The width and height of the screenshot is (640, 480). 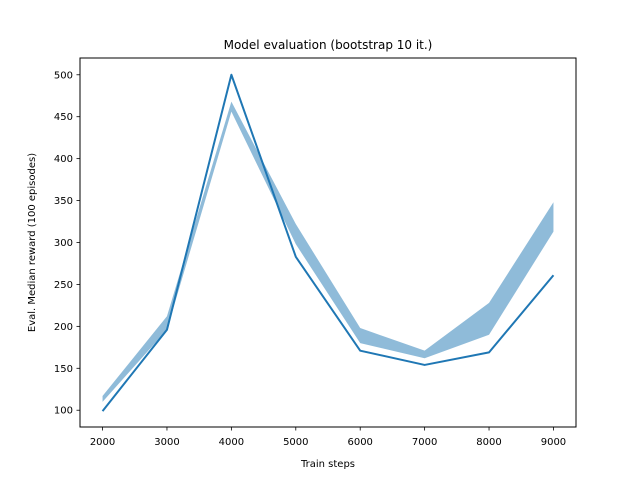 I want to click on y-tick-label: 100, so click(x=63, y=411).